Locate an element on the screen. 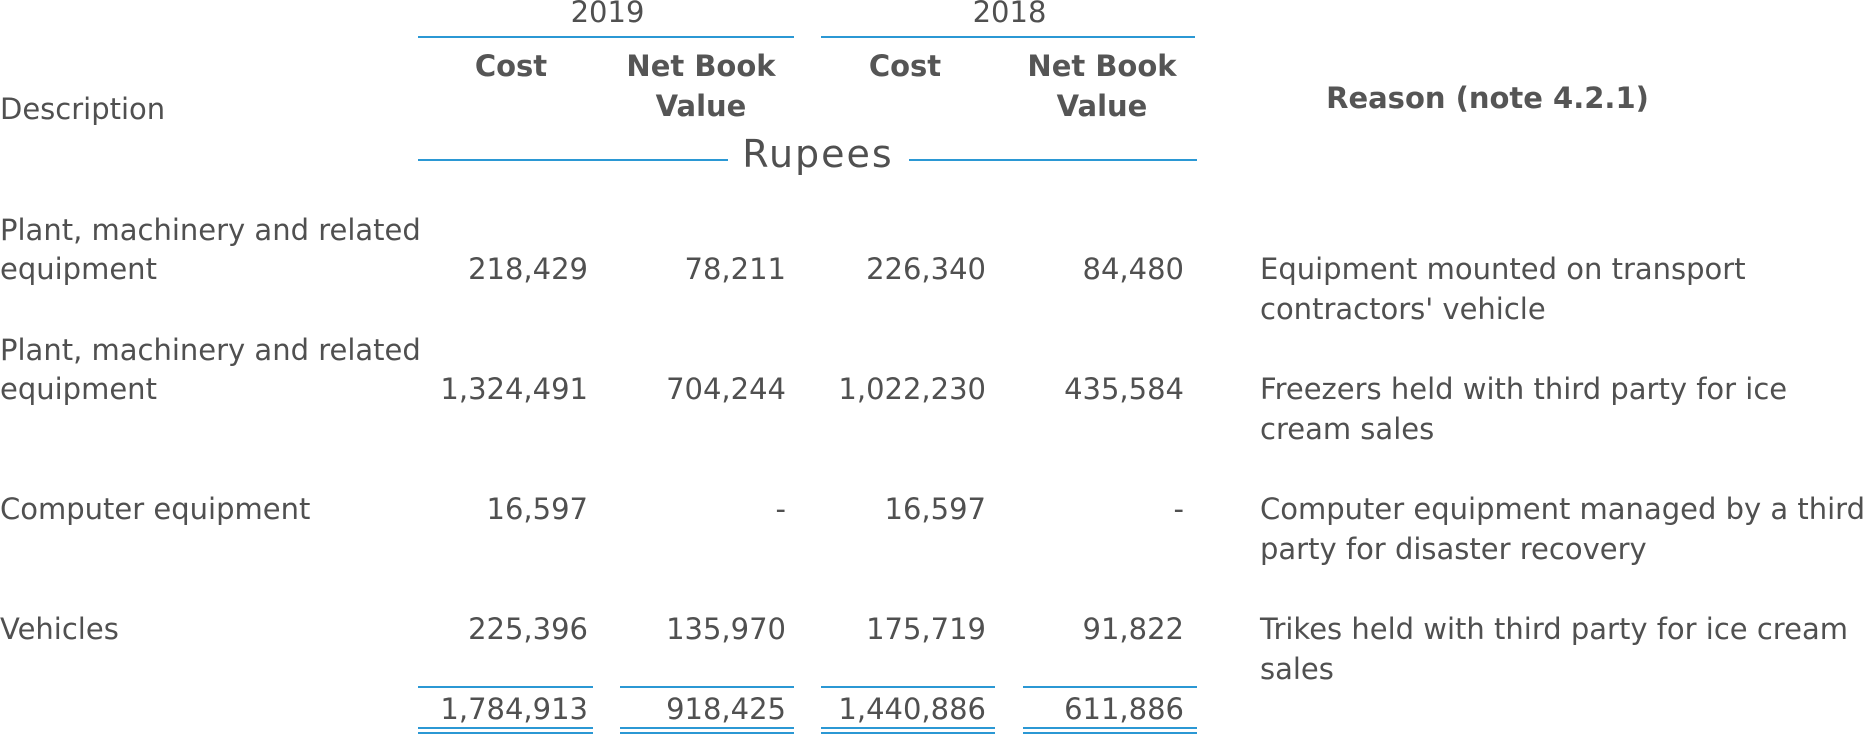 The height and width of the screenshot is (735, 1875). description-header: Description is located at coordinates (83, 109).